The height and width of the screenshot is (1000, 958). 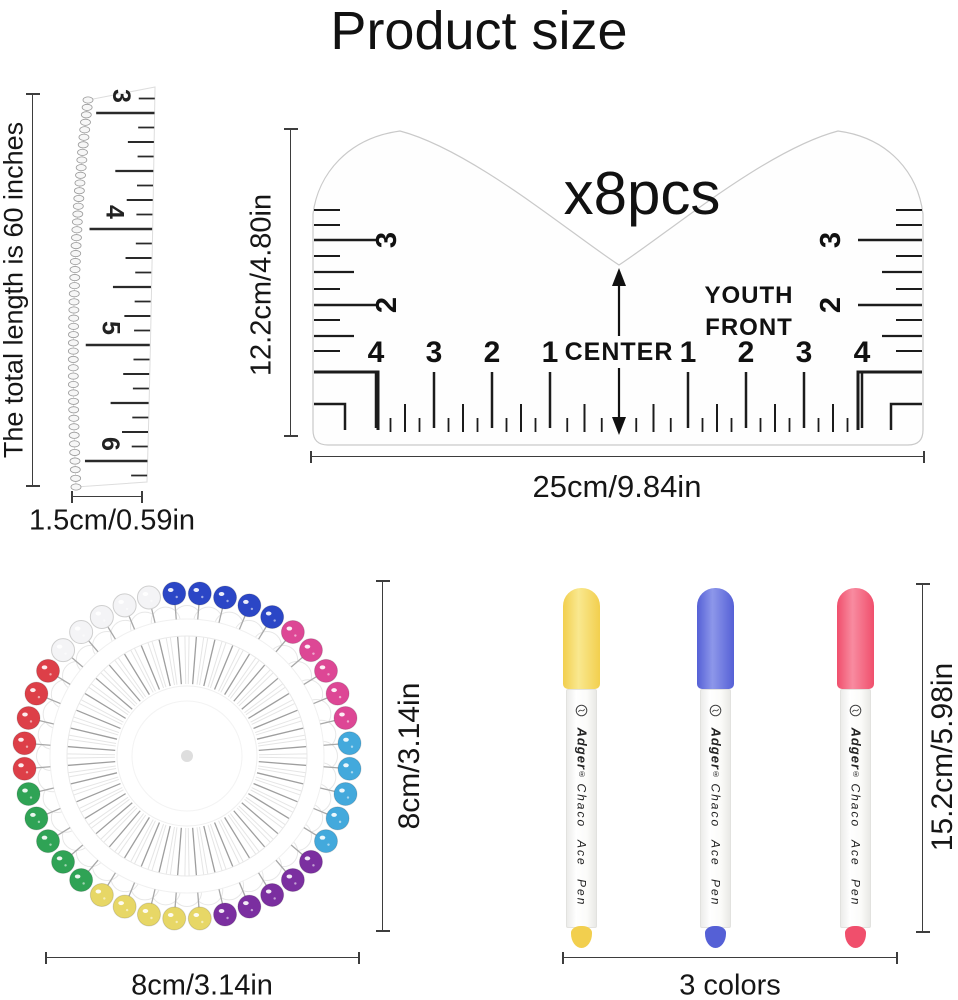 I want to click on tape-width-label: 1.5cm/0.59in, so click(x=112, y=520).